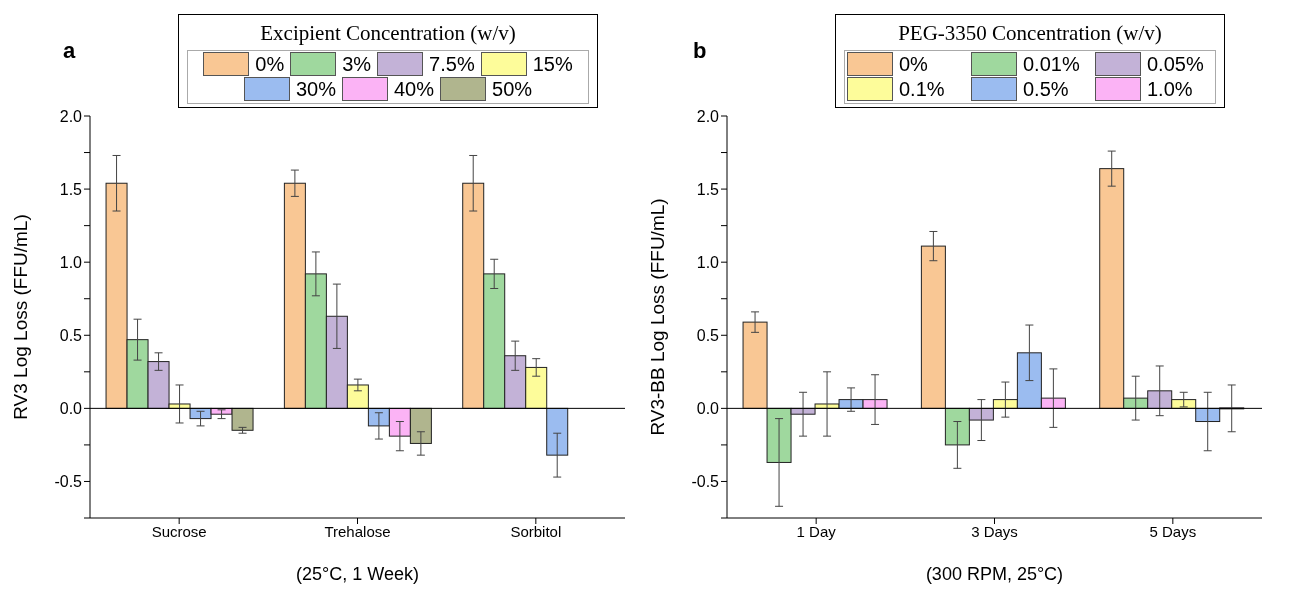 The height and width of the screenshot is (601, 1290). I want to click on x-axis-title: (300 RPM, 25°C), so click(994, 574).